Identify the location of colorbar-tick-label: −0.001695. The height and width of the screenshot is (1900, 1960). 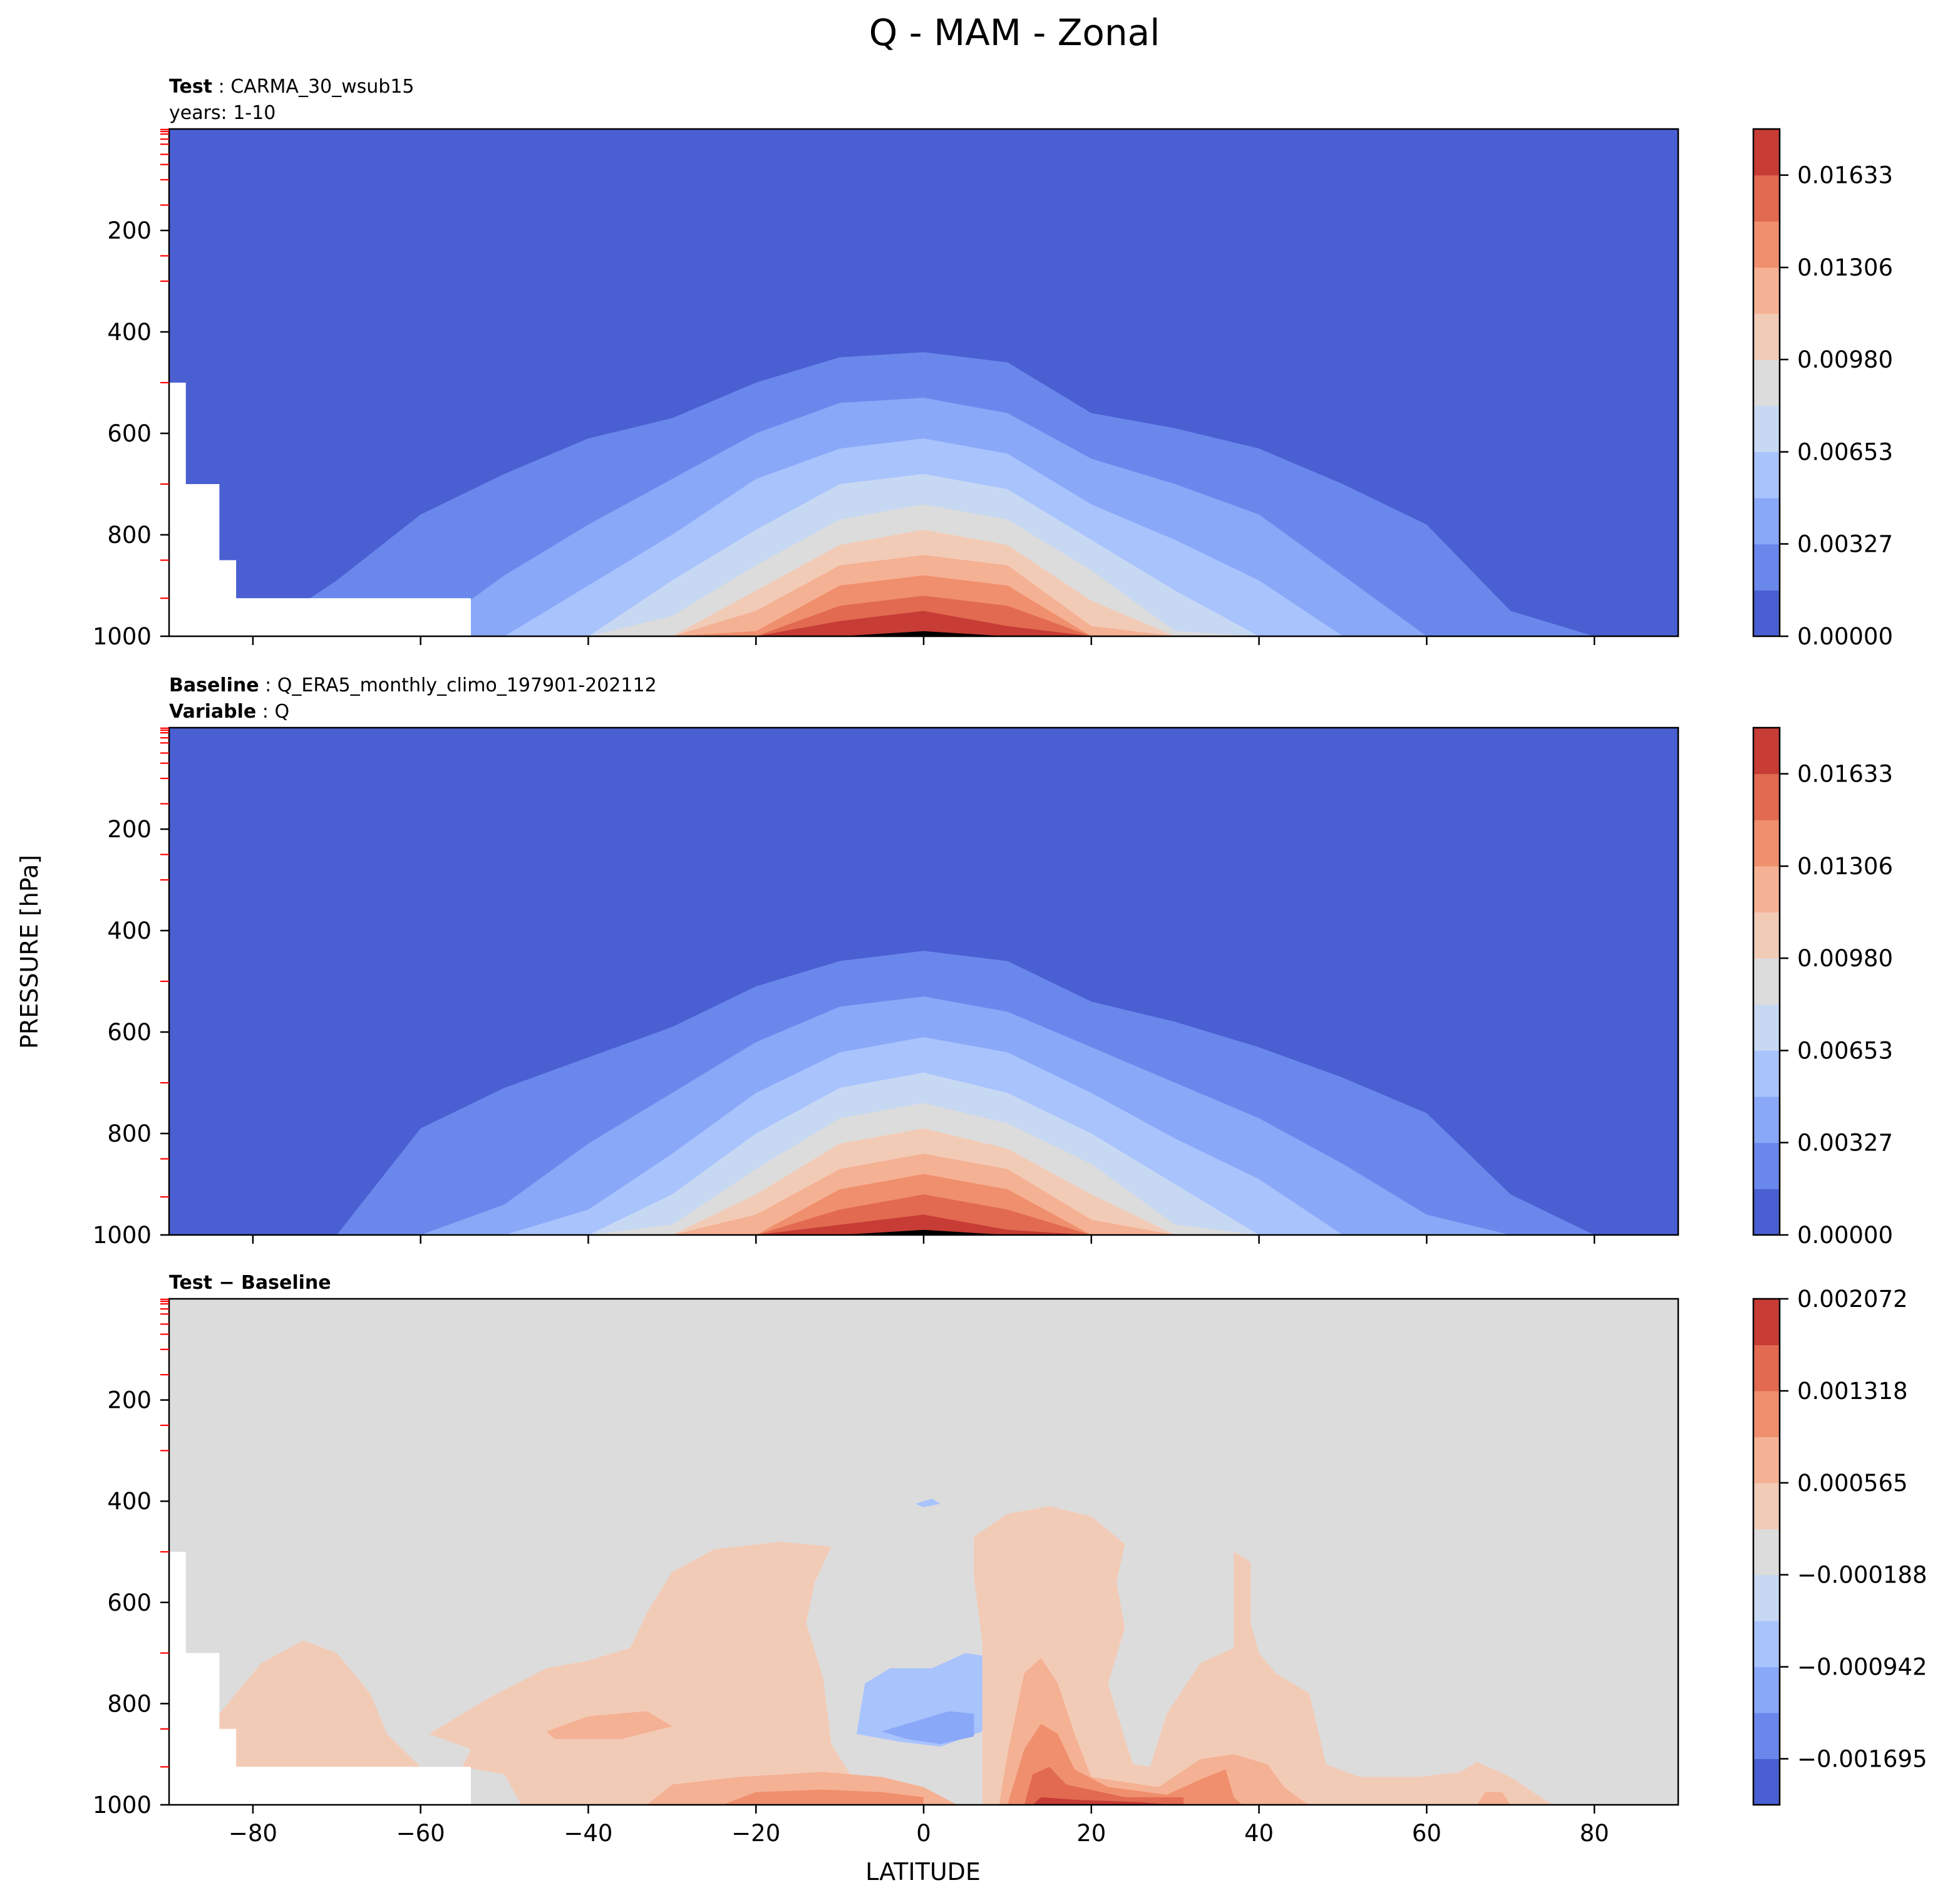
(1862, 1758).